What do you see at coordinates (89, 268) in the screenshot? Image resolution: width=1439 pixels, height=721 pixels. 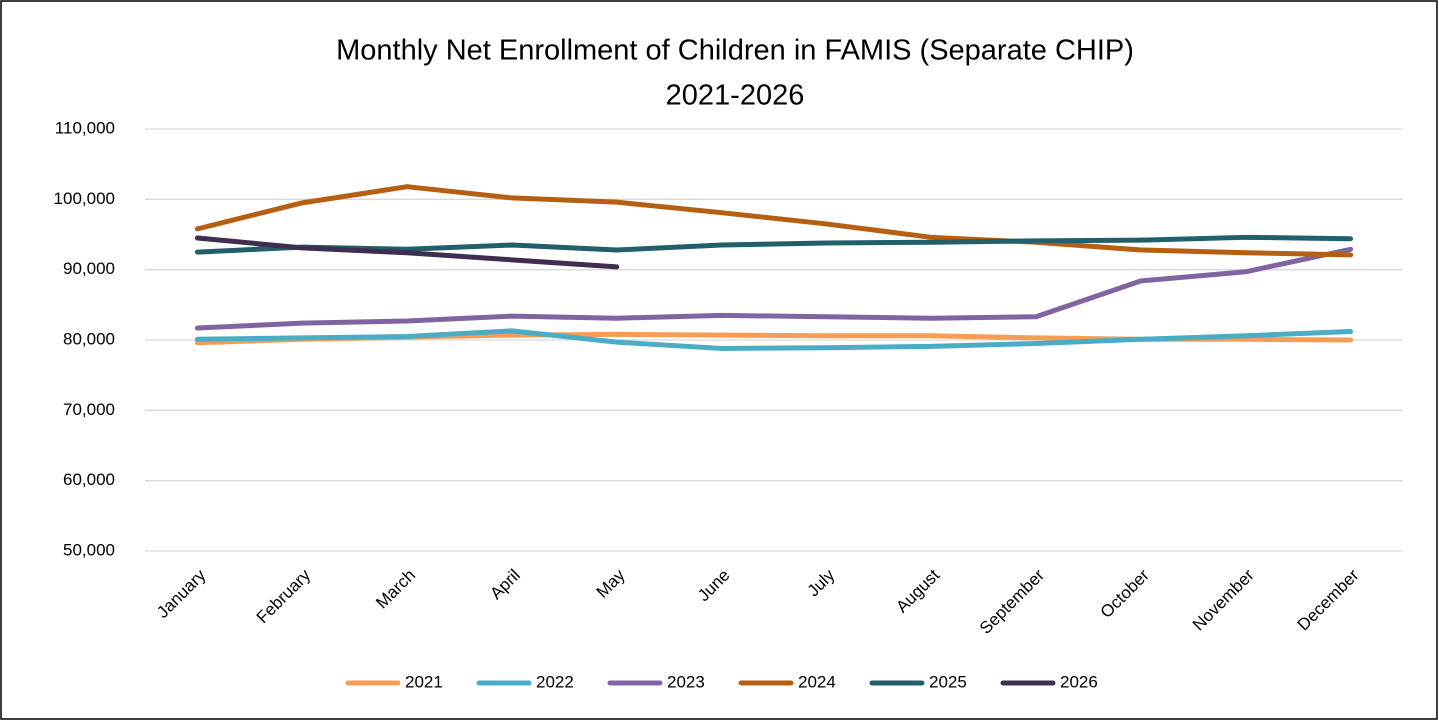 I see `y-tick-label: 90,000` at bounding box center [89, 268].